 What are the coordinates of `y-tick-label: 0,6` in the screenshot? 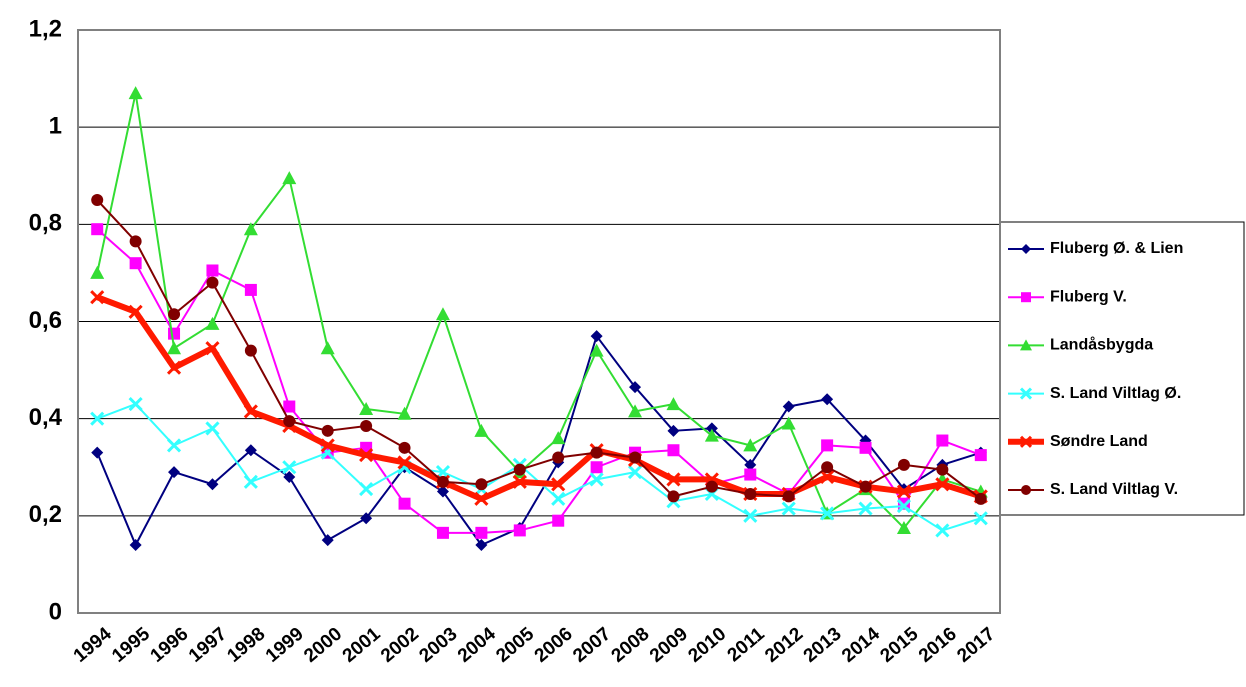 It's located at (45, 320).